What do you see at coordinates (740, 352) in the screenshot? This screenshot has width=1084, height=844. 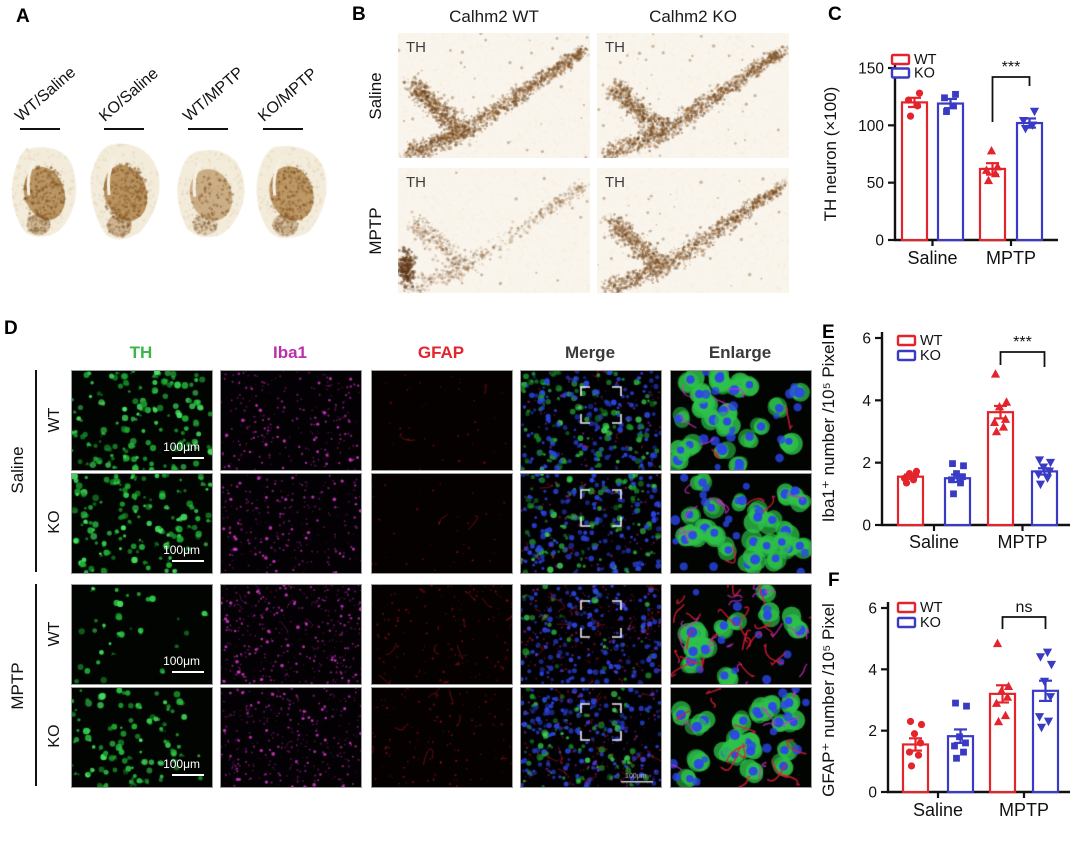 I see `column-header-enlarge: Enlarge` at bounding box center [740, 352].